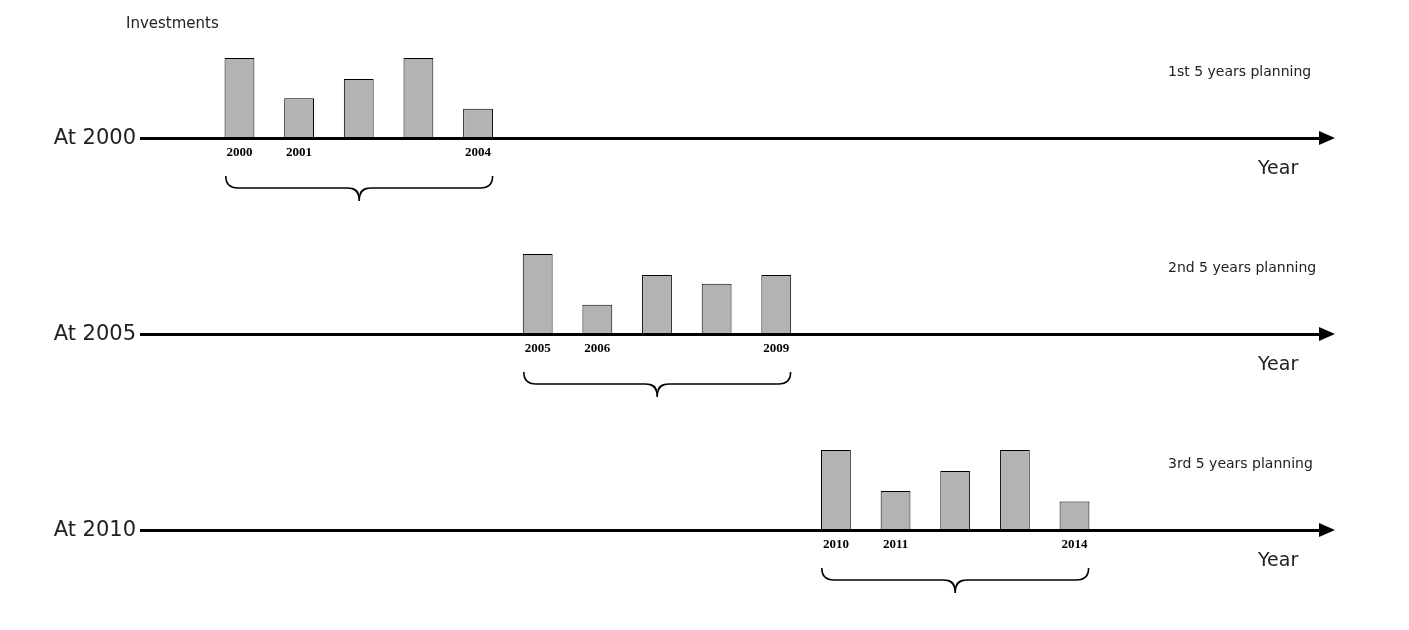 Image resolution: width=1409 pixels, height=630 pixels. I want to click on x-tick-label: 2006, so click(597, 347).